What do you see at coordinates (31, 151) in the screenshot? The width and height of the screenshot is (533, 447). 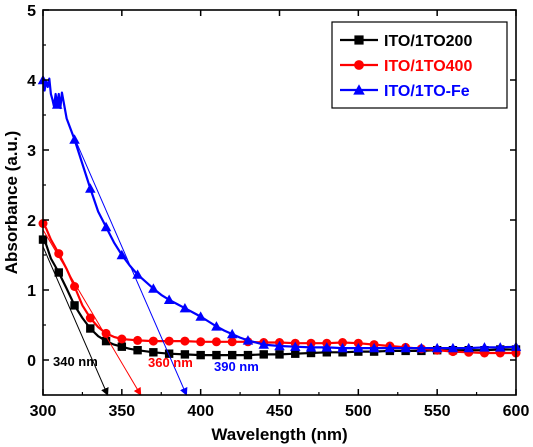 I see `y-tick-label: 3` at bounding box center [31, 151].